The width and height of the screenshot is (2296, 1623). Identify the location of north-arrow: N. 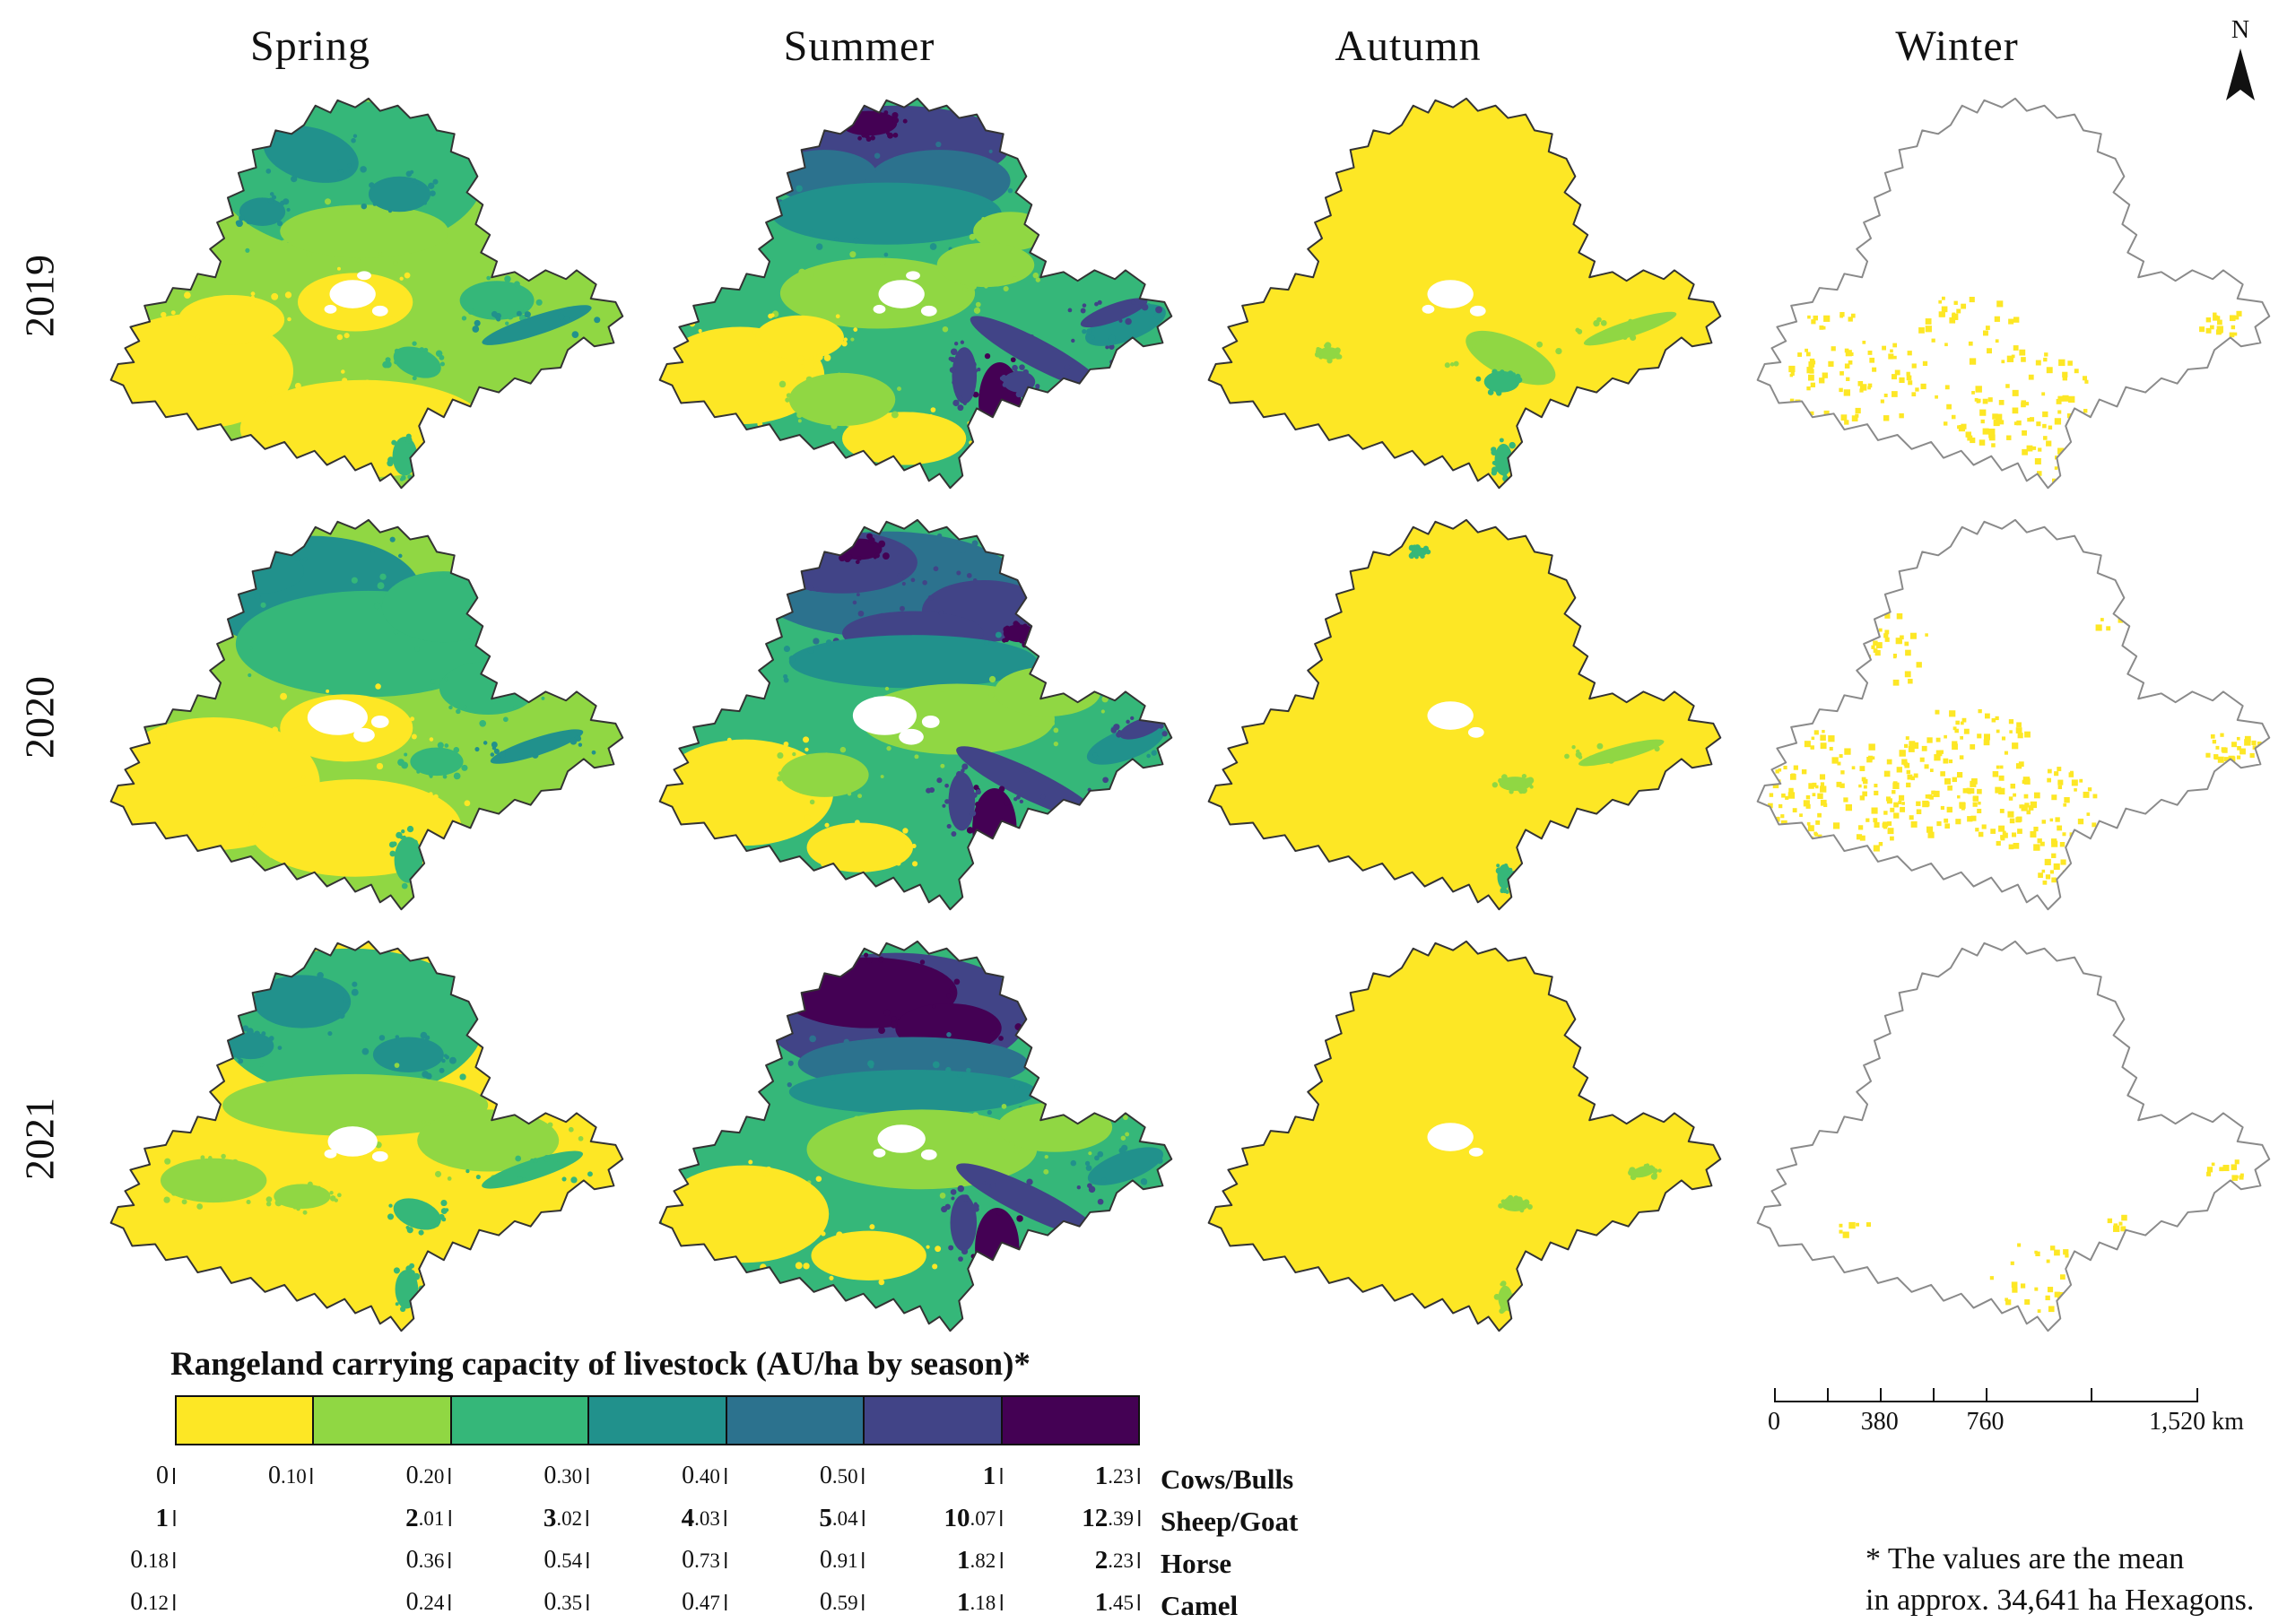
(2240, 62).